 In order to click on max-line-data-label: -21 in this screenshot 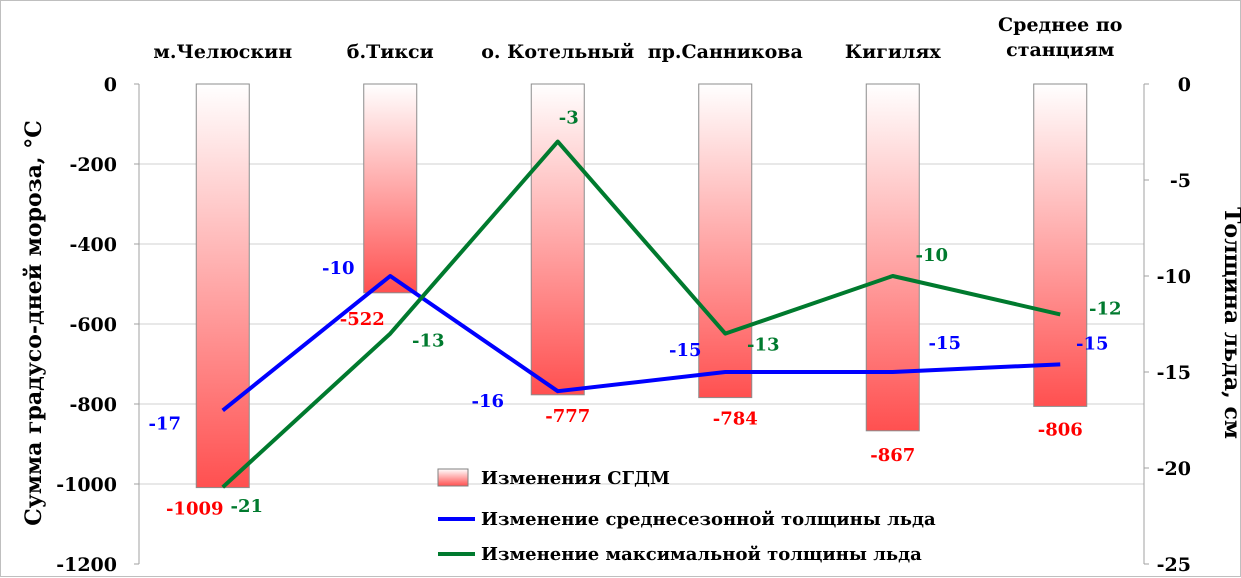, I will do `click(246, 506)`.